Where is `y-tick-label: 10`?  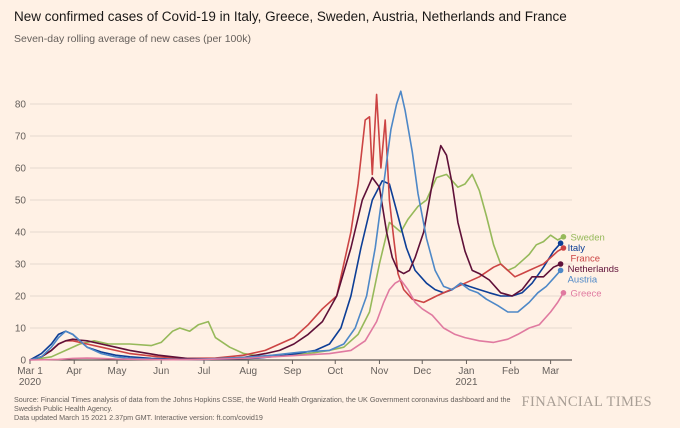 y-tick-label: 10 is located at coordinates (21, 329).